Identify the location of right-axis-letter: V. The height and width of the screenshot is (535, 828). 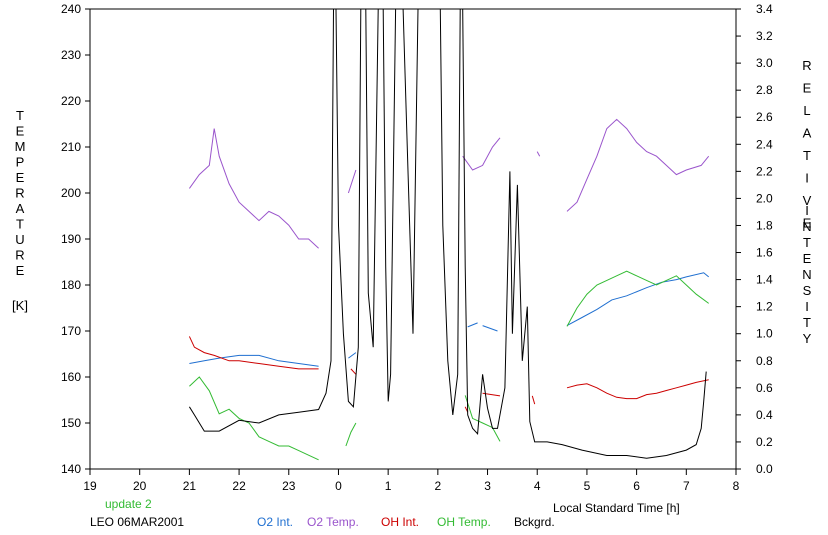
(807, 200).